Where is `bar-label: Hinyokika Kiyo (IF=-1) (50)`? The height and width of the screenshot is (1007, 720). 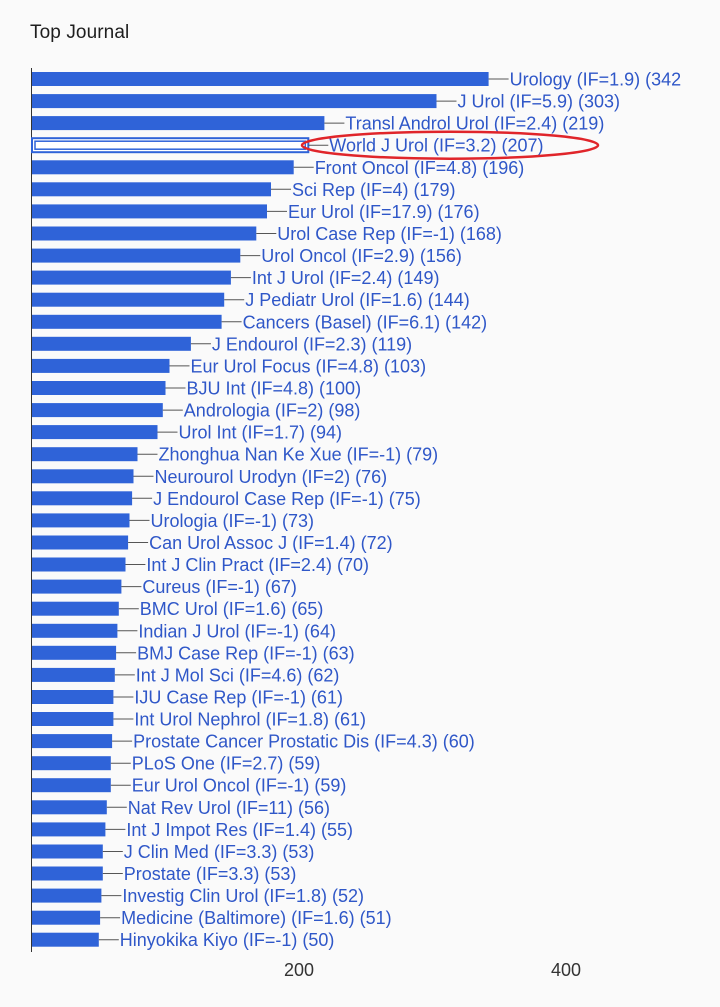 bar-label: Hinyokika Kiyo (IF=-1) (50) is located at coordinates (227, 940).